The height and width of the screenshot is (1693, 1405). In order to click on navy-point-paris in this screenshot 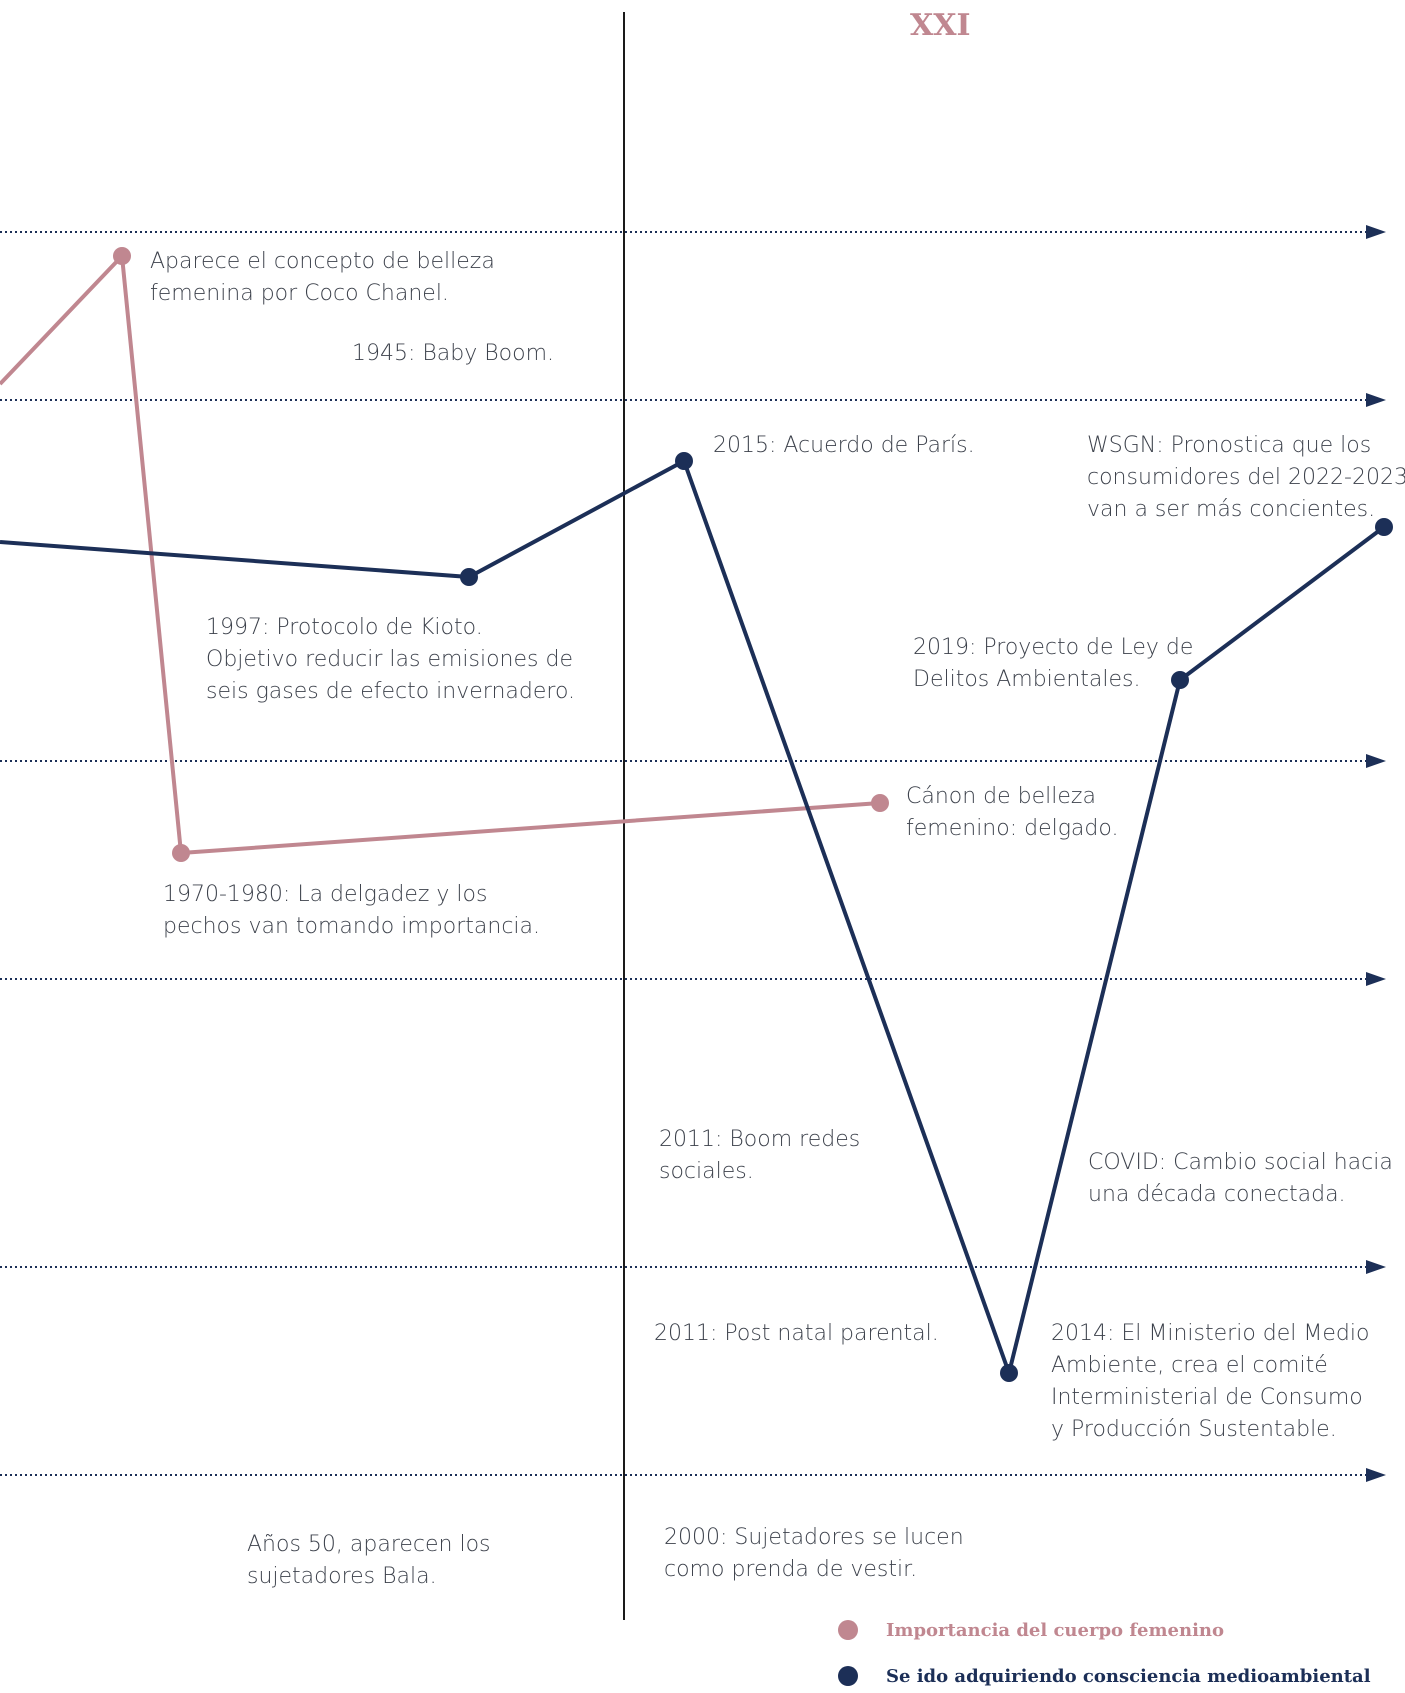, I will do `click(684, 461)`.